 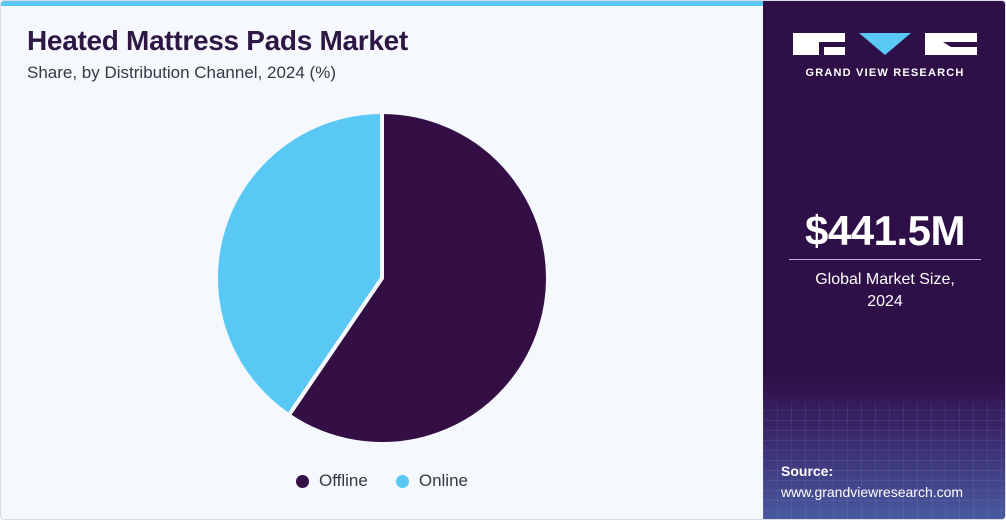 I want to click on brand-name: GRAND VIEW RESEARCH, so click(x=885, y=73).